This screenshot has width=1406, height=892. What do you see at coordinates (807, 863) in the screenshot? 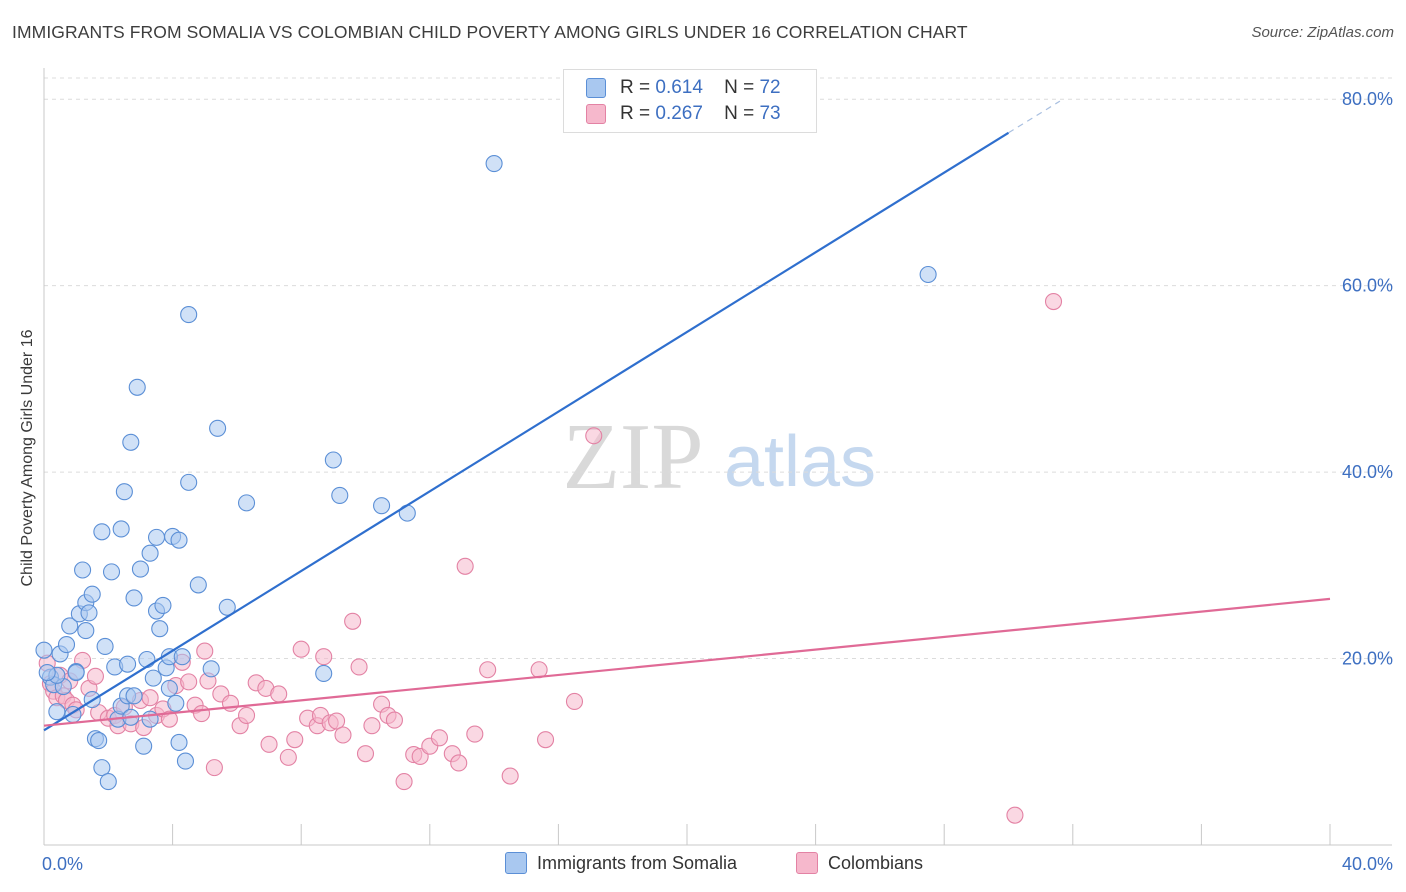
I see `bottom-legend-swatch-pink` at bounding box center [807, 863].